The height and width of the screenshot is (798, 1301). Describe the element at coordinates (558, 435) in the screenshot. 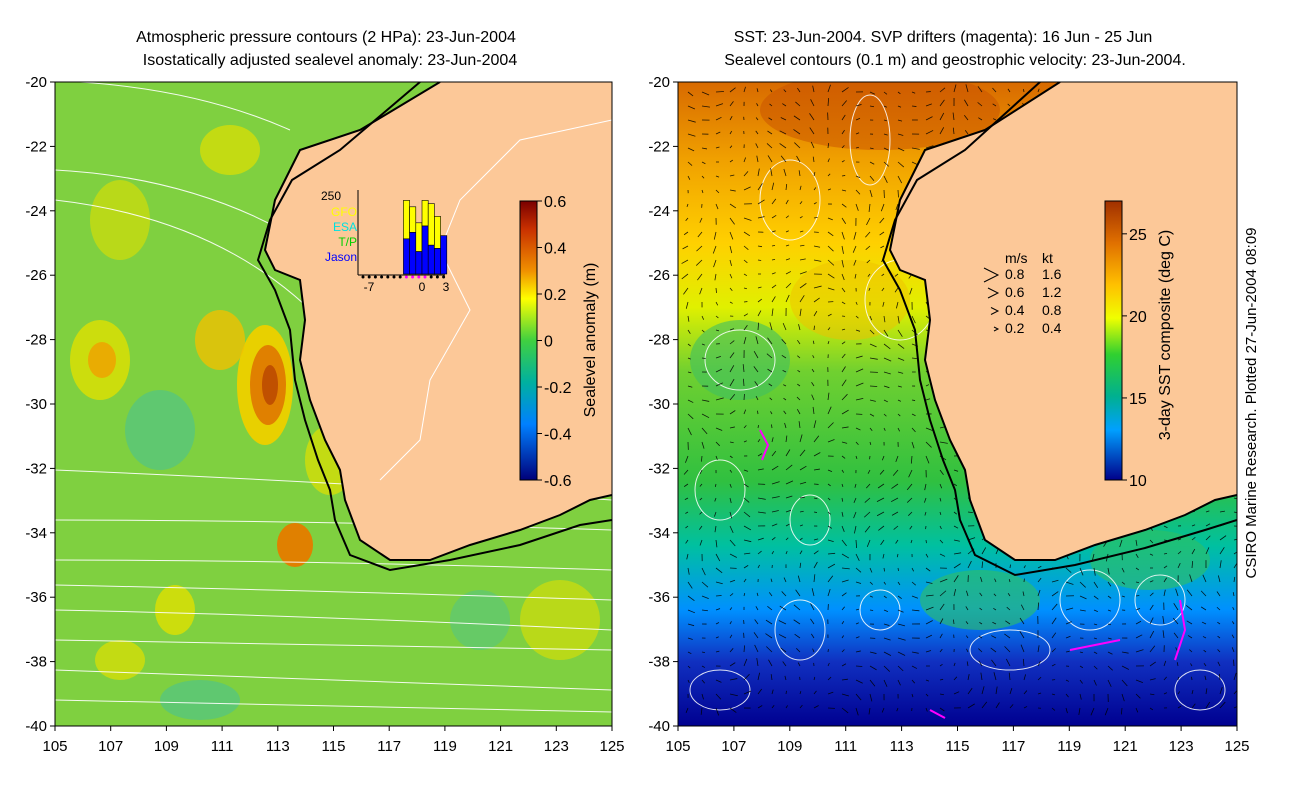

I see `colorbar-tick-label: -0.4` at that location.